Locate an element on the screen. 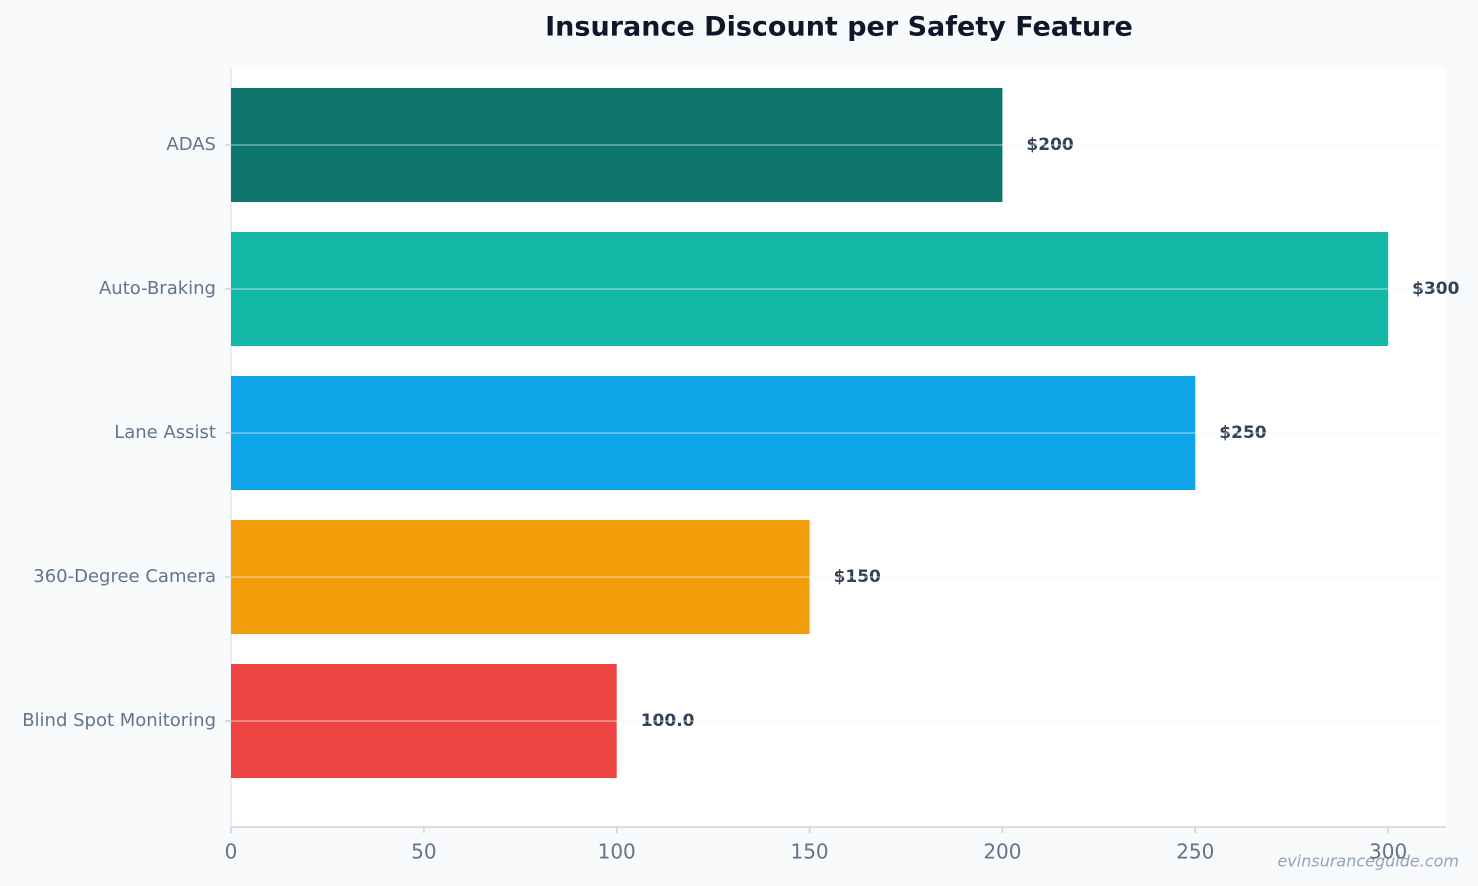 The image size is (1478, 886). value-label: 100.0 is located at coordinates (668, 721).